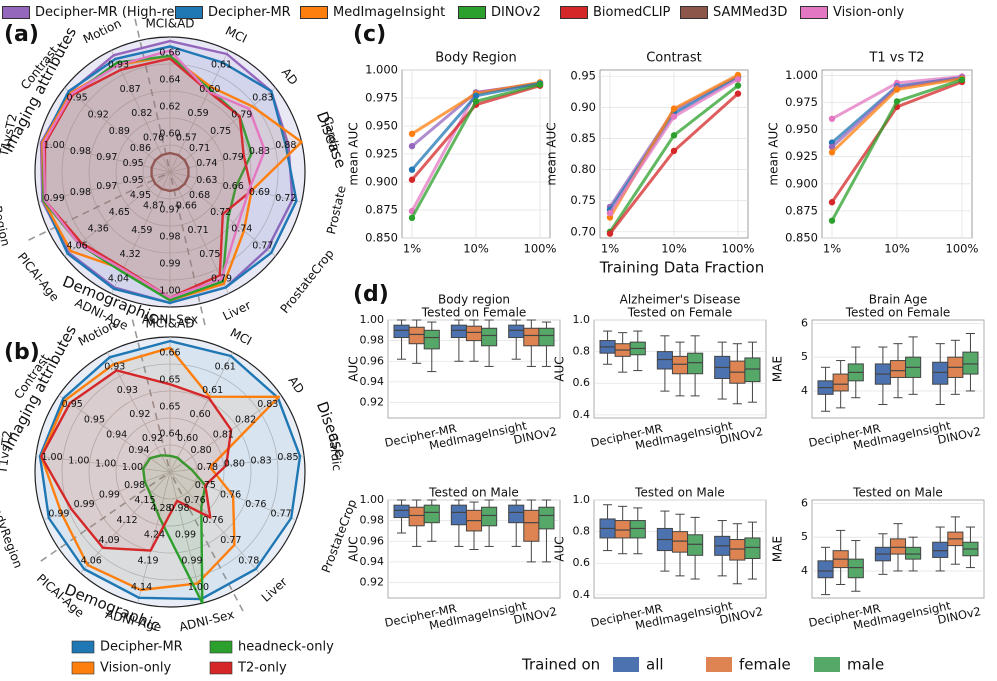  I want to click on y-tick-label: 0.975, so click(801, 102).